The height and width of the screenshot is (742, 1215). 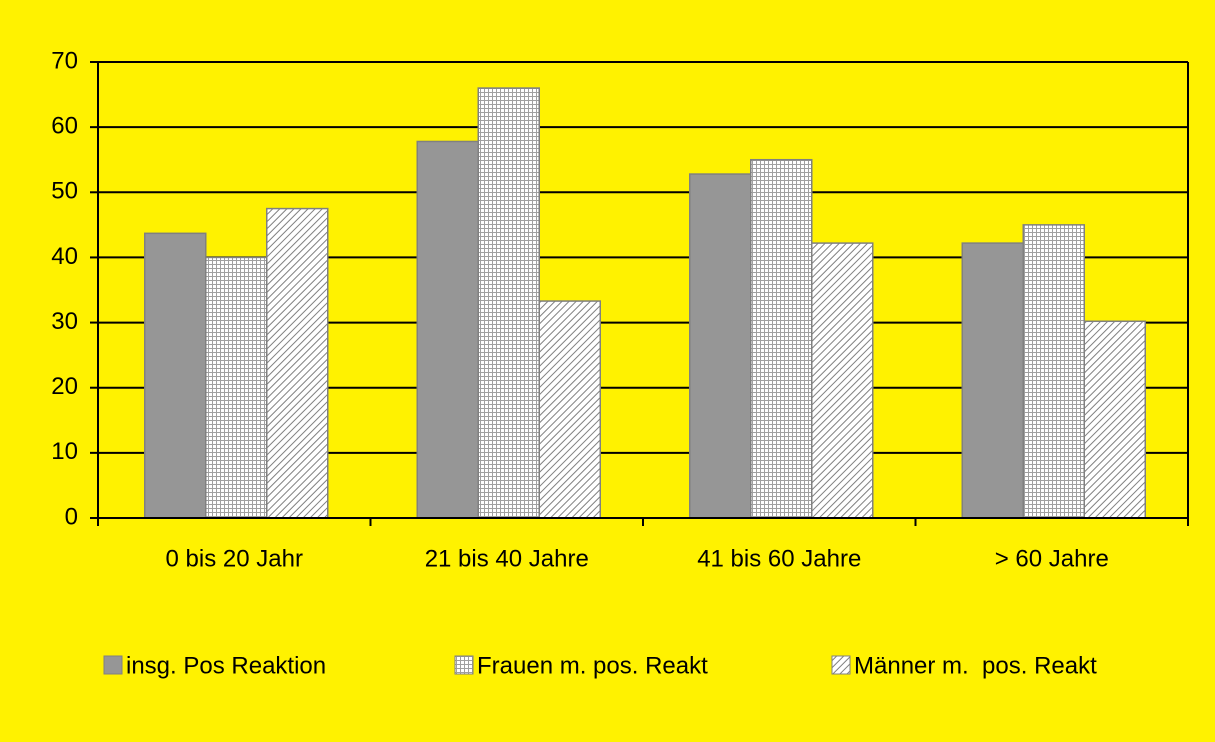 What do you see at coordinates (71, 516) in the screenshot?
I see `y-tick-label: 0` at bounding box center [71, 516].